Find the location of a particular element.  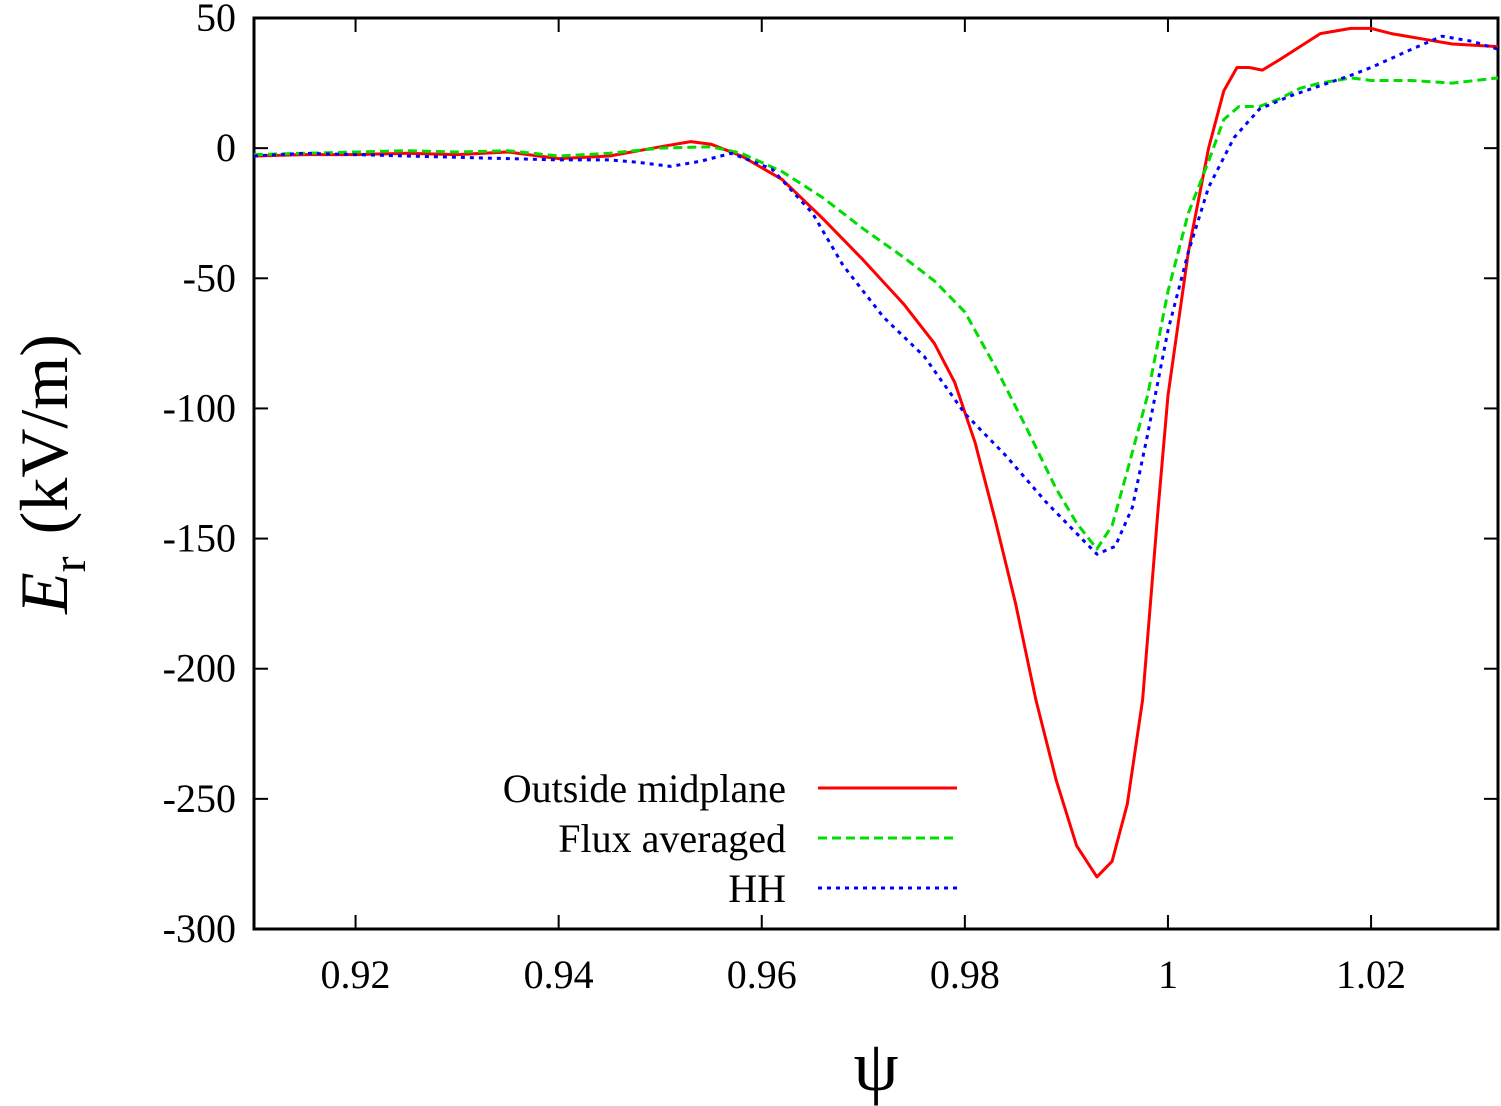

x-tick-label: 0.94 is located at coordinates (559, 974).